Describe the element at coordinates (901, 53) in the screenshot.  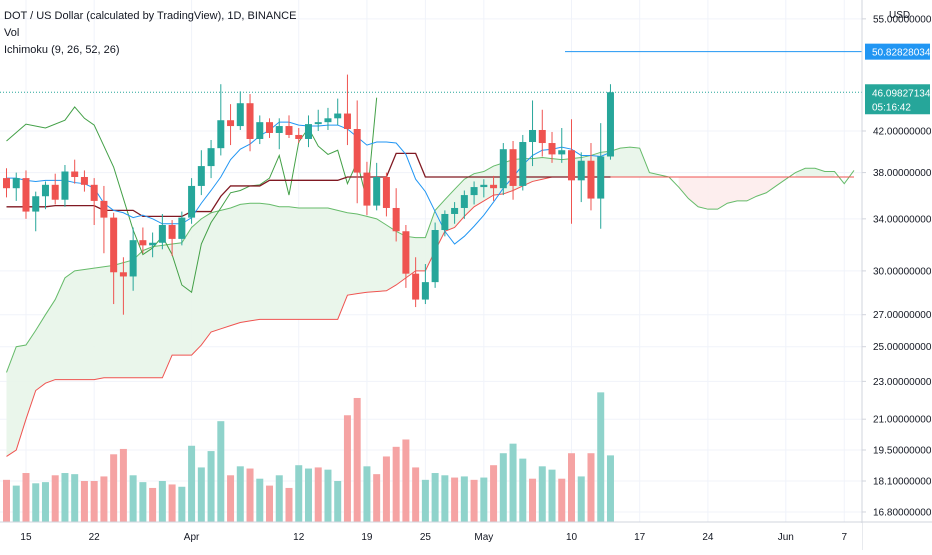
I see `price-line-label: 50.82828034` at that location.